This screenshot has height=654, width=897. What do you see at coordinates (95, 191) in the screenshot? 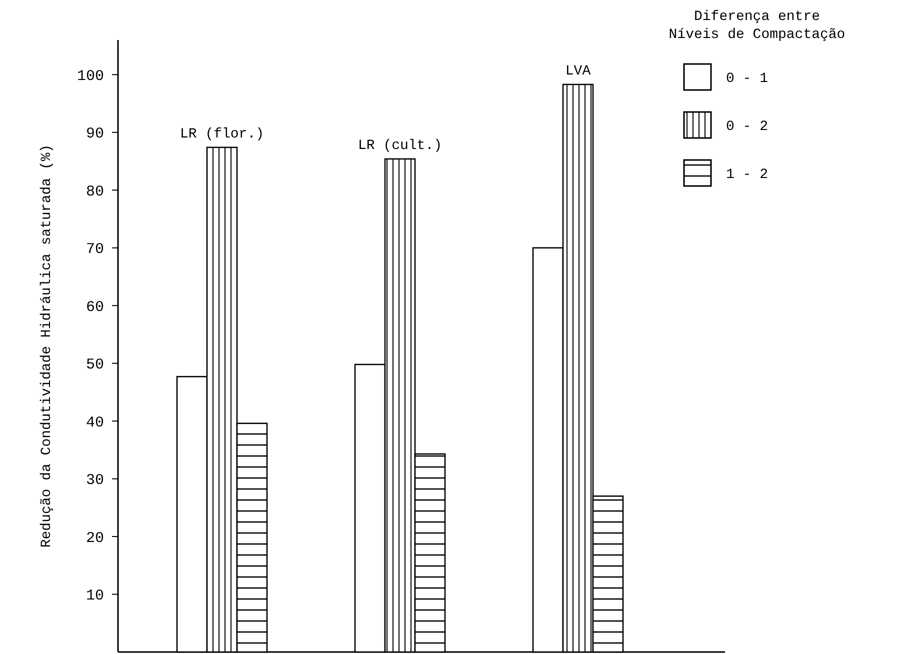
I see `y-tick-label: 80` at bounding box center [95, 191].